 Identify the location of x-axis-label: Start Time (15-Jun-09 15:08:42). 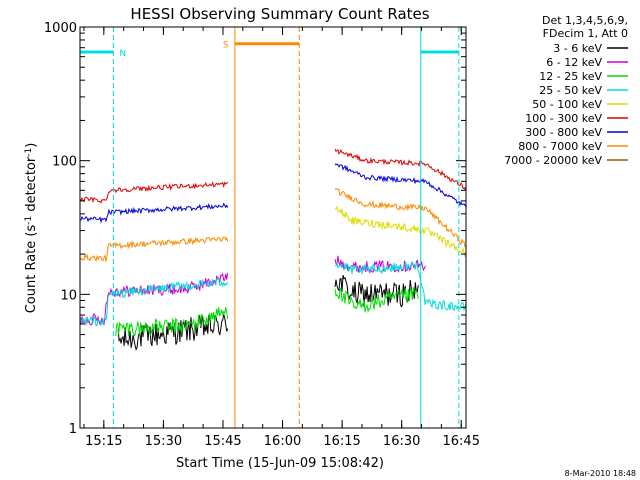
(280, 463).